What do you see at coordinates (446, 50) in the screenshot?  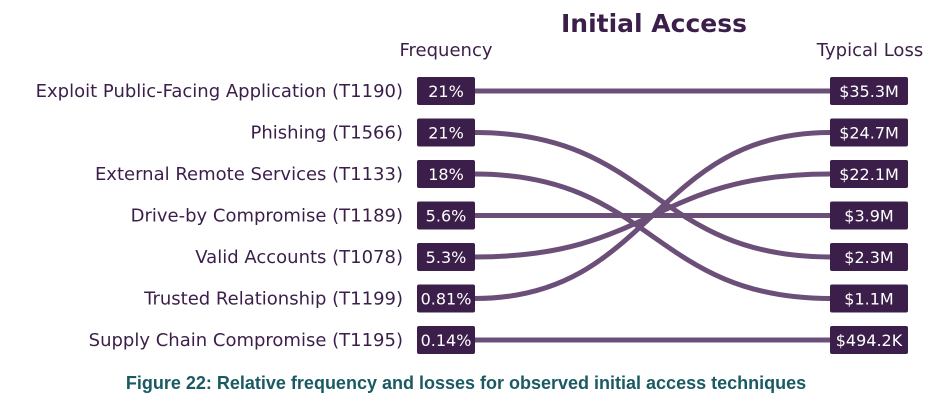 I see `frequency-header: Frequency` at bounding box center [446, 50].